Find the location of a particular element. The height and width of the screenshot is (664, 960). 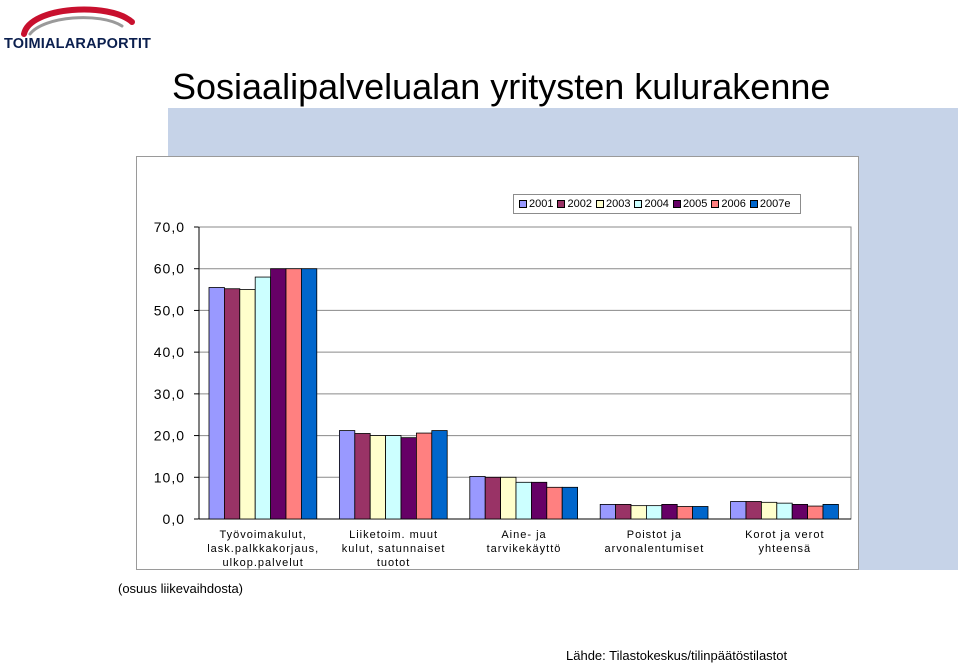

legend-item: 2003 is located at coordinates (613, 204).